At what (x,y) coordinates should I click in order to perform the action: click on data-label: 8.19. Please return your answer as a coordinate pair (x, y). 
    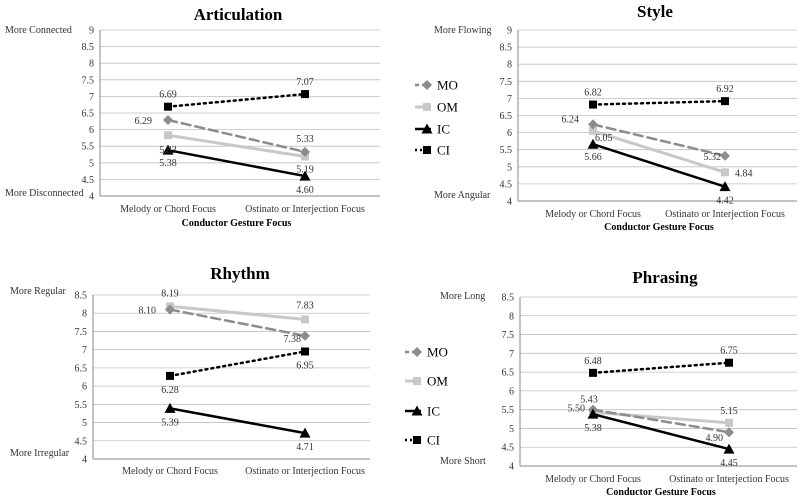
    Looking at the image, I should click on (170, 293).